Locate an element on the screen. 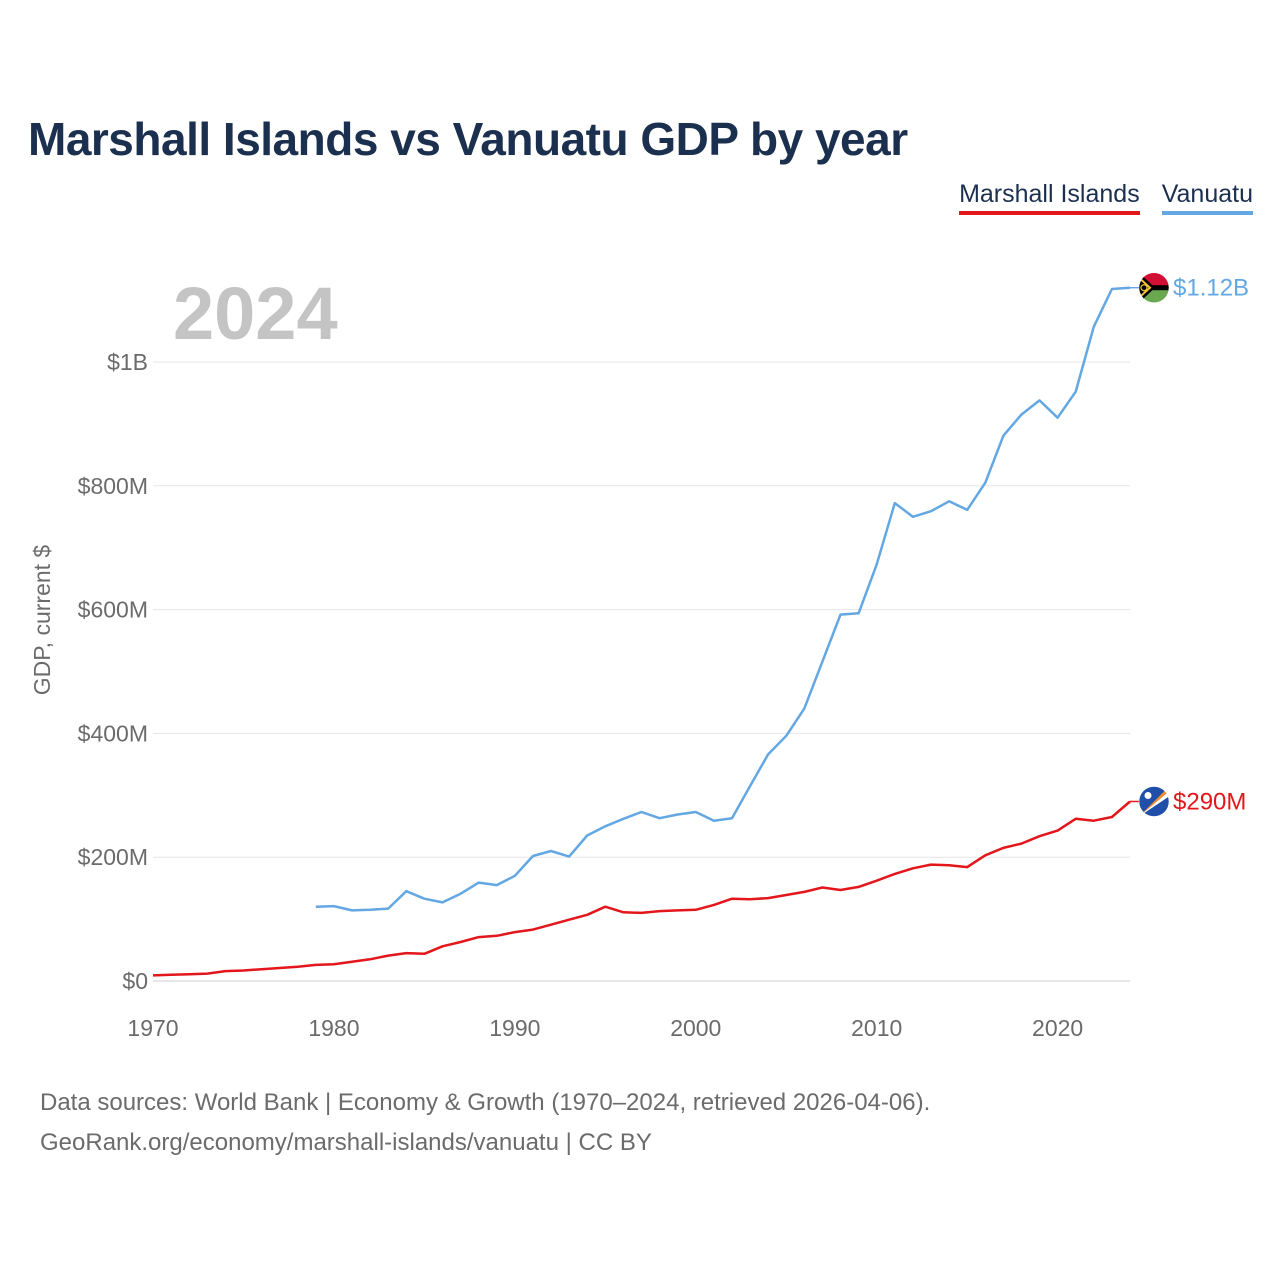  y-tick-label: $1B is located at coordinates (127, 362).